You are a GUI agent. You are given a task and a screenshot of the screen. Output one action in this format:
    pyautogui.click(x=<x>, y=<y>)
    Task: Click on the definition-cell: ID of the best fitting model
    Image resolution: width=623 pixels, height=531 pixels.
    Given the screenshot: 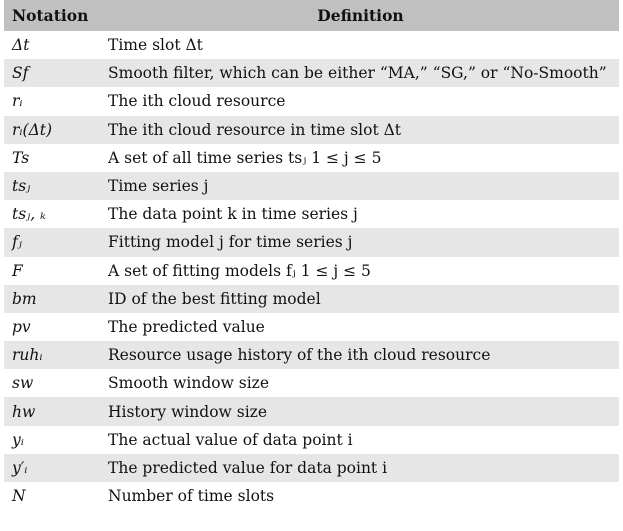 What is the action you would take?
    pyautogui.click(x=360, y=298)
    